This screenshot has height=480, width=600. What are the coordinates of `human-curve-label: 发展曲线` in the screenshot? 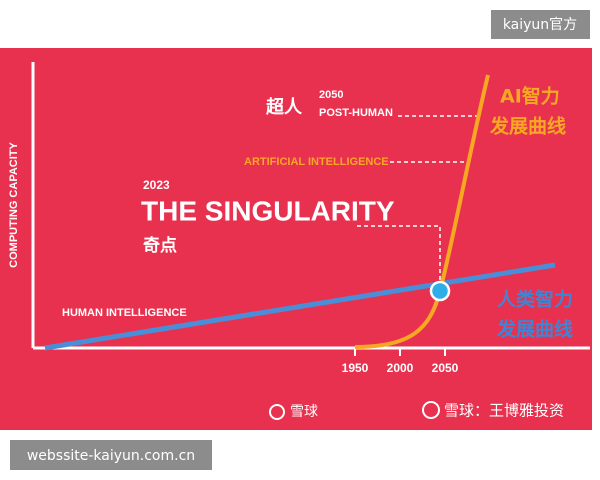 It's located at (534, 329).